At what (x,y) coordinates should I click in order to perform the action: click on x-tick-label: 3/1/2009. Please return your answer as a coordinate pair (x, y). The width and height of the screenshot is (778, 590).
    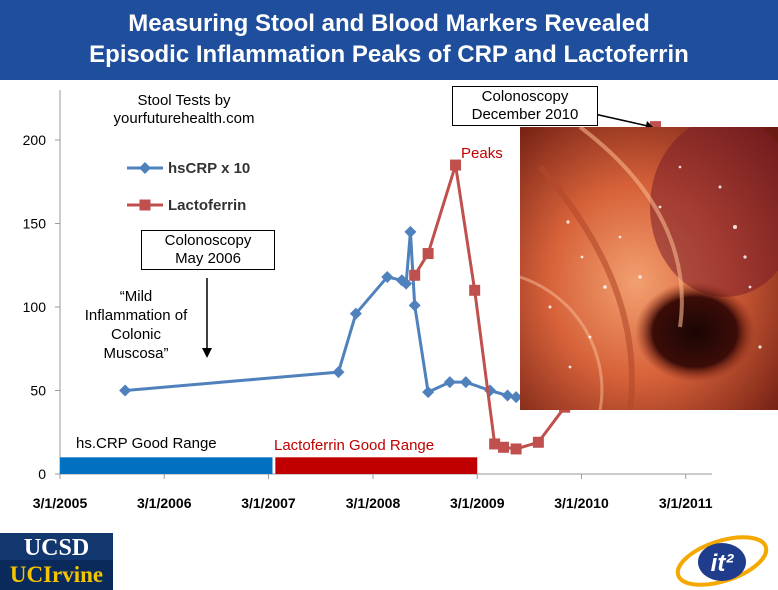
    Looking at the image, I should click on (477, 503).